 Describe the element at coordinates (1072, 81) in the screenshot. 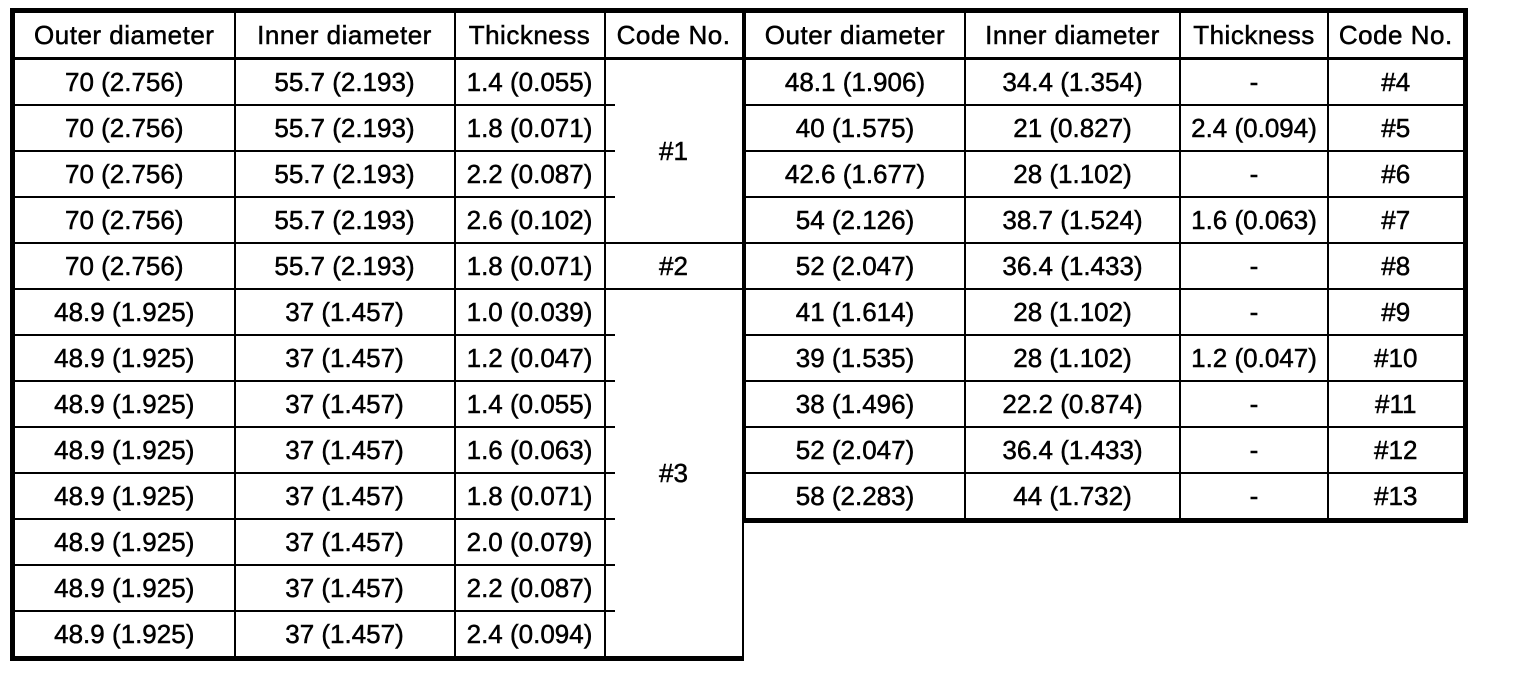

I see `cell-inner-diameter: 34.4 (1.354)` at that location.